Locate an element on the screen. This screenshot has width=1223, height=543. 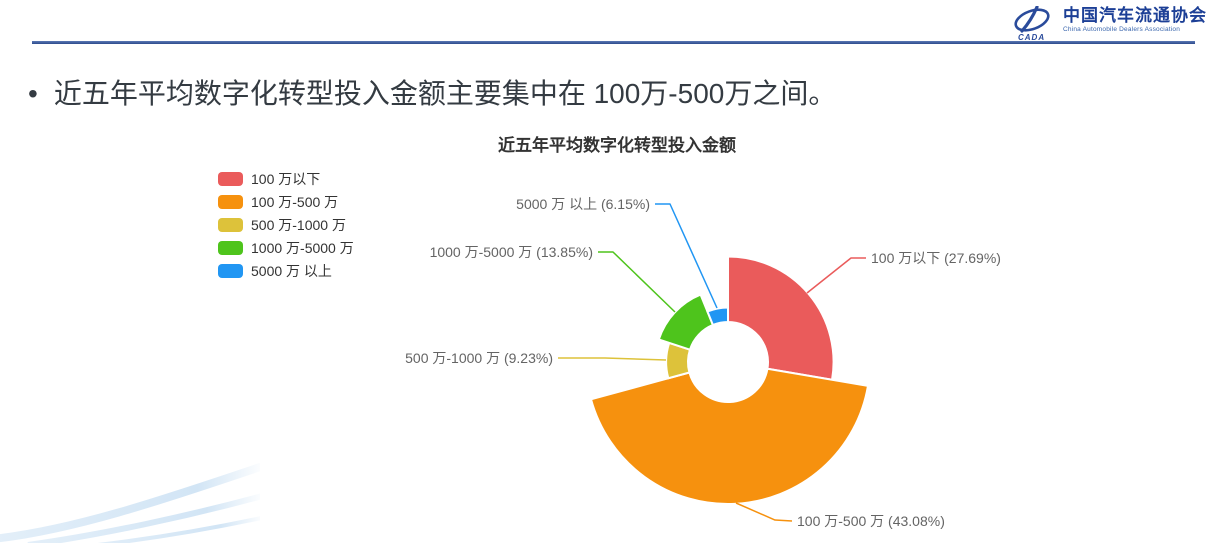
rose-slices-group is located at coordinates (729, 380).